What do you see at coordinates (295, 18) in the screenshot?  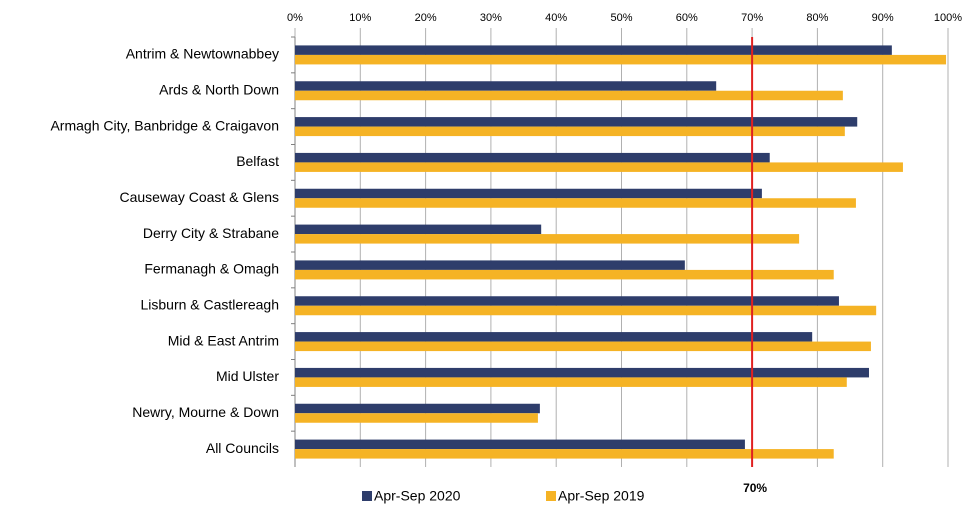 I see `x-tick-label: 0%` at bounding box center [295, 18].